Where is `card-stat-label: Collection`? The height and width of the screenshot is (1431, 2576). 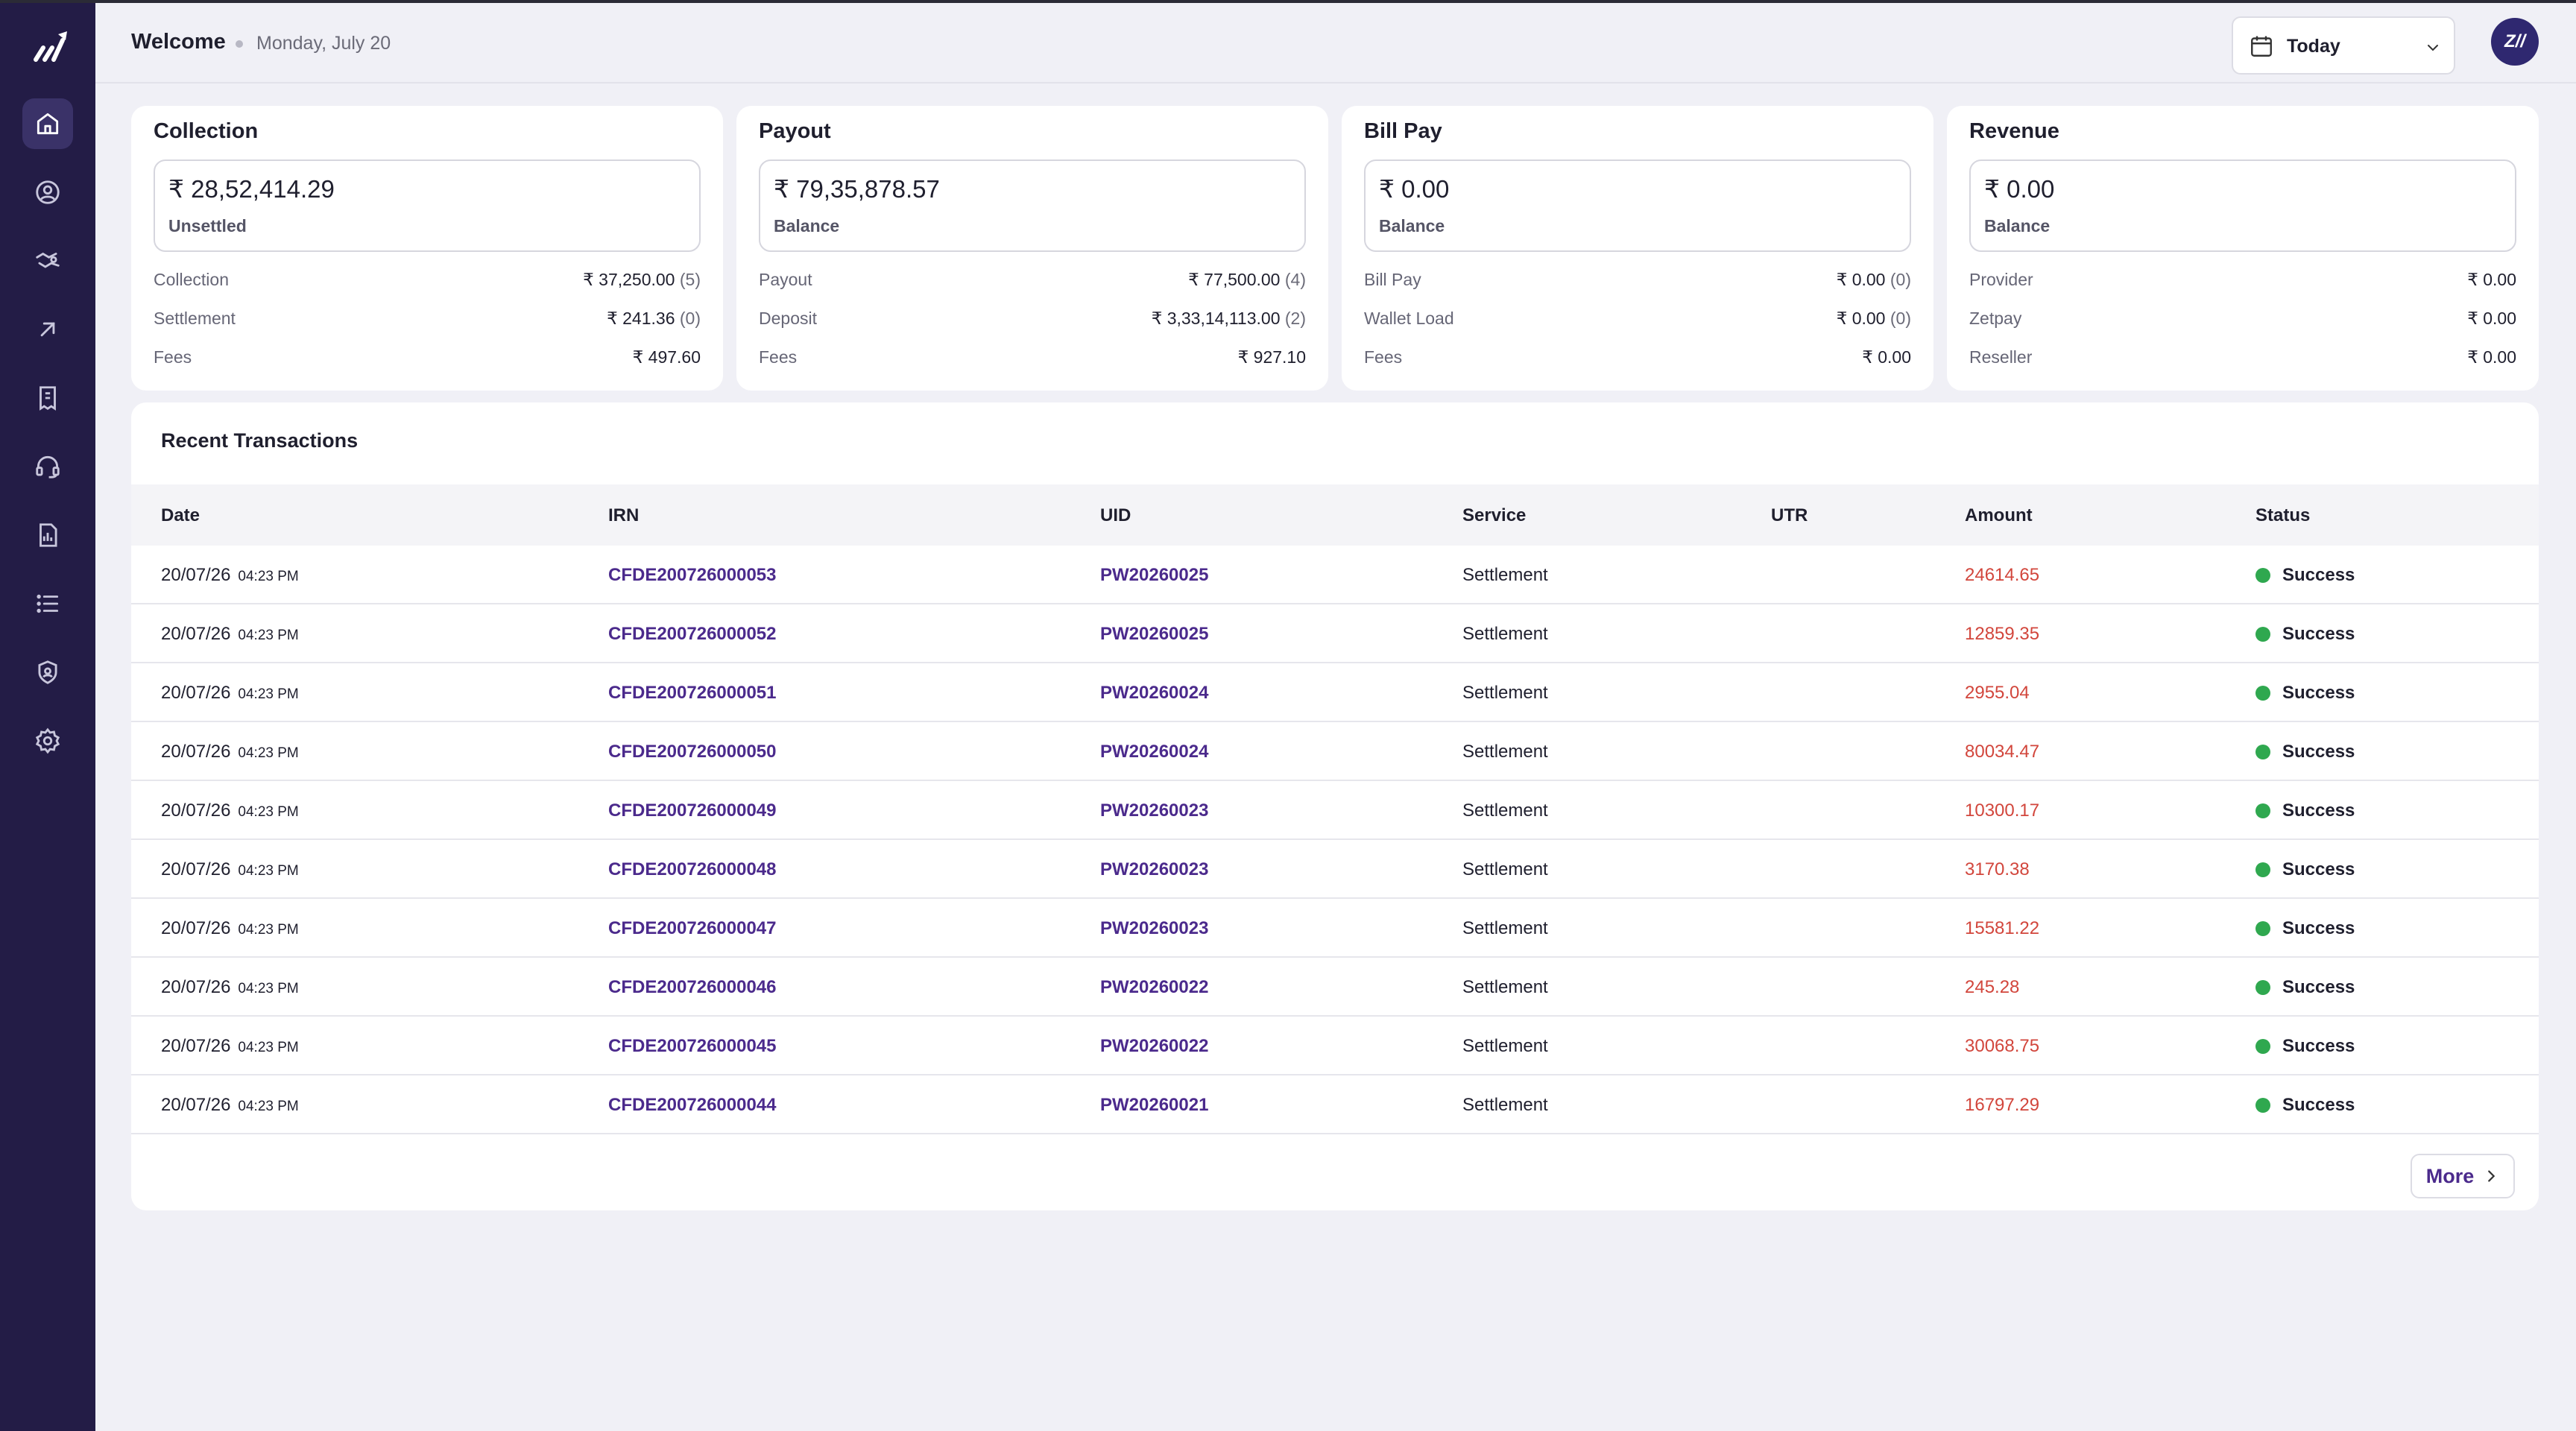
card-stat-label: Collection is located at coordinates (191, 280).